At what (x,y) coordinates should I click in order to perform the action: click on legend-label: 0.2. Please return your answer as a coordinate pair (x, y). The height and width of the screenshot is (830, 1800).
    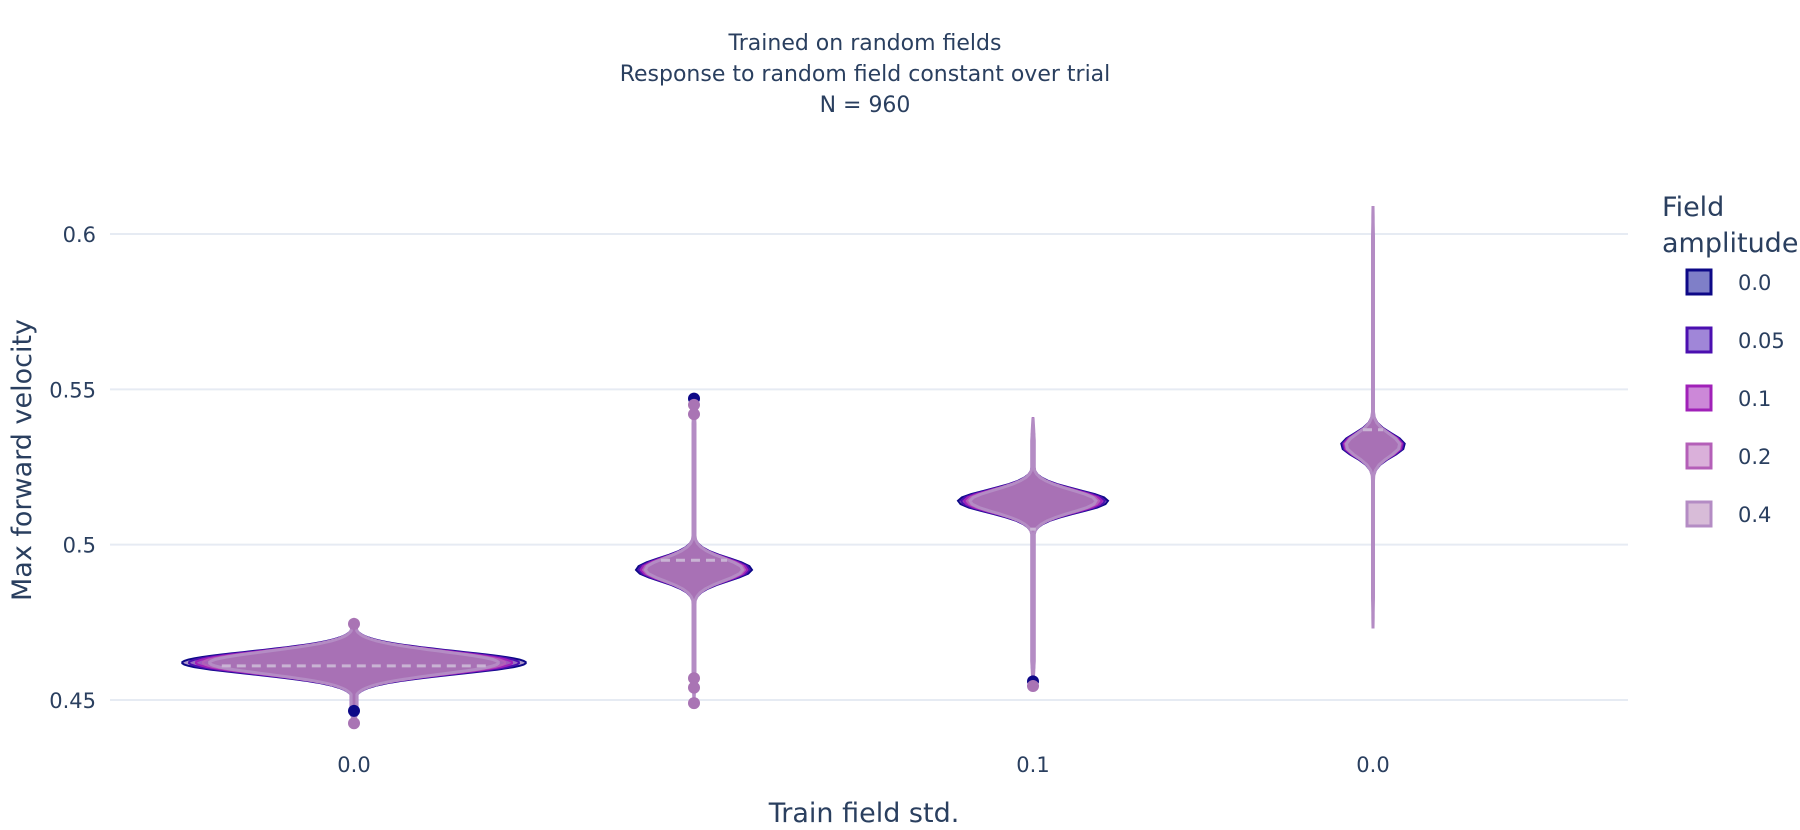
    Looking at the image, I should click on (1754, 457).